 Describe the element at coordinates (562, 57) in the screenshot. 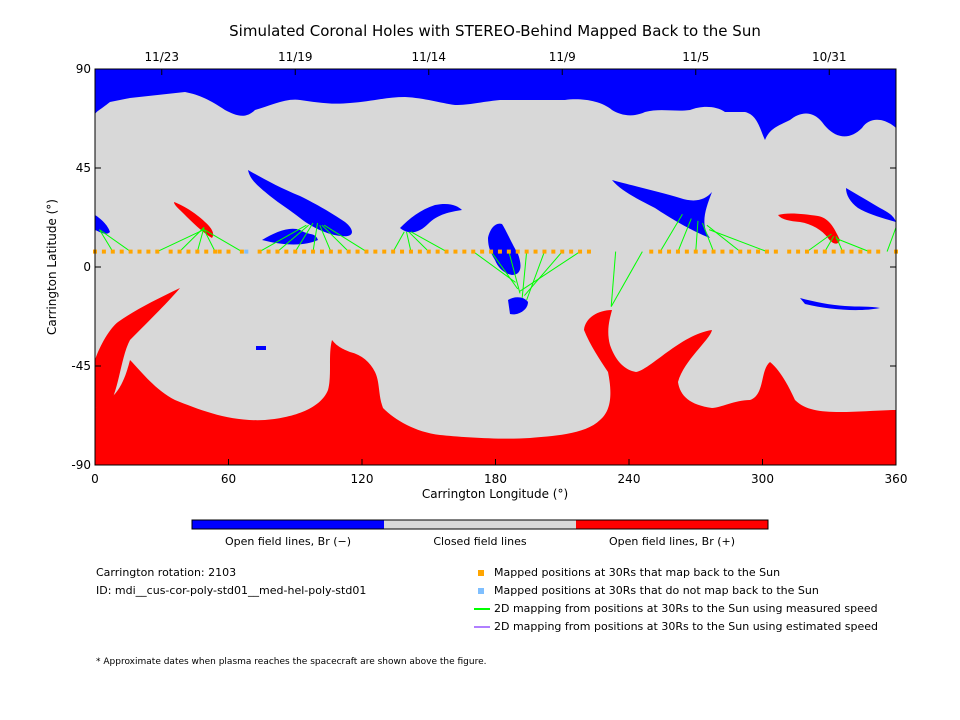

I see `top-date-label: 11/9` at that location.